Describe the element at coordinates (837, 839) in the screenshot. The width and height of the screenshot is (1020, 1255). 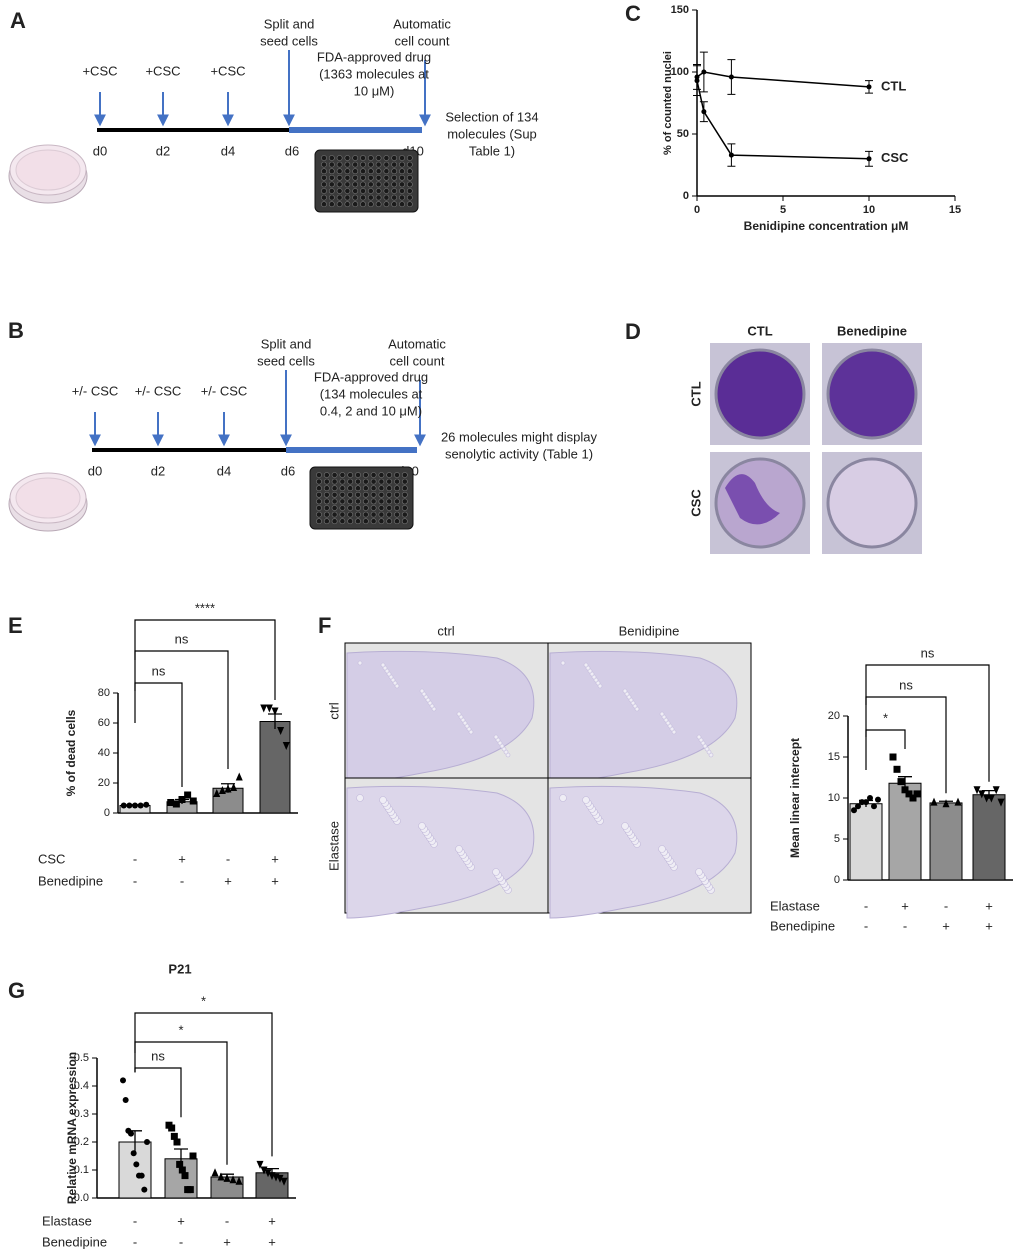
I see `y-tick-label: 5` at that location.